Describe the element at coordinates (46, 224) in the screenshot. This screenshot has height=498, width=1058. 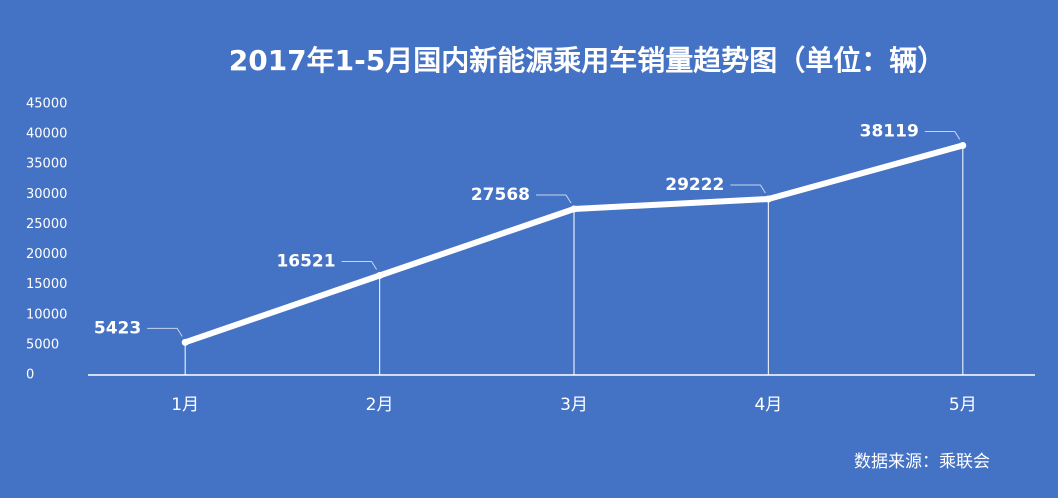
I see `y-tick-label: 25000` at that location.